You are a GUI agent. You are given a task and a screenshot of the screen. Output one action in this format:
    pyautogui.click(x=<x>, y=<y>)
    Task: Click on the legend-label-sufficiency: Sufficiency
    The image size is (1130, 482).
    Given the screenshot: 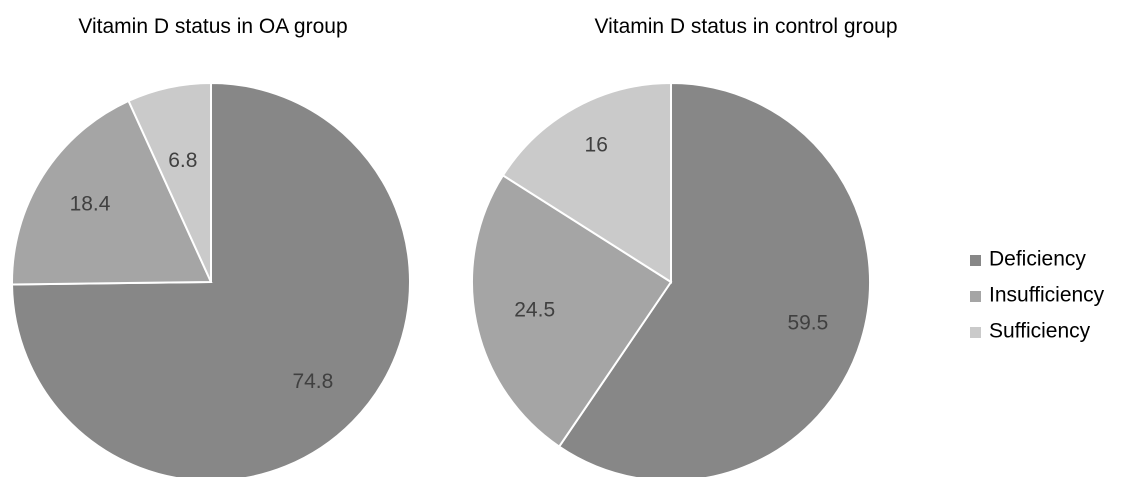 What is the action you would take?
    pyautogui.click(x=1040, y=331)
    